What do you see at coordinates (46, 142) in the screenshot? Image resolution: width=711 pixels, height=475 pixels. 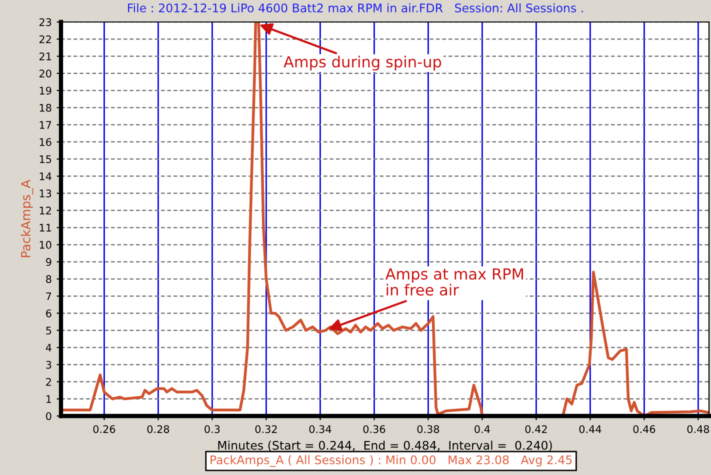 I see `y-tick-label: 16` at bounding box center [46, 142].